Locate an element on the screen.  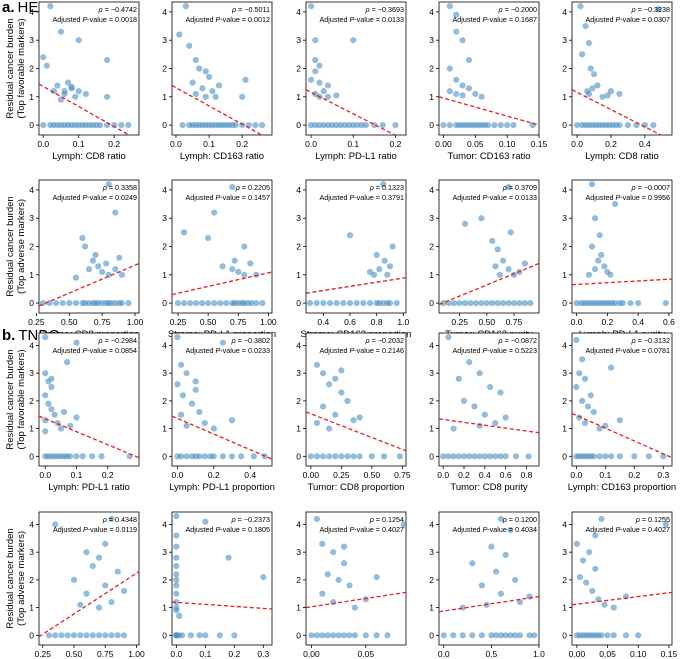
panel-17-ytick-label: 4 is located at coordinates (298, 524).